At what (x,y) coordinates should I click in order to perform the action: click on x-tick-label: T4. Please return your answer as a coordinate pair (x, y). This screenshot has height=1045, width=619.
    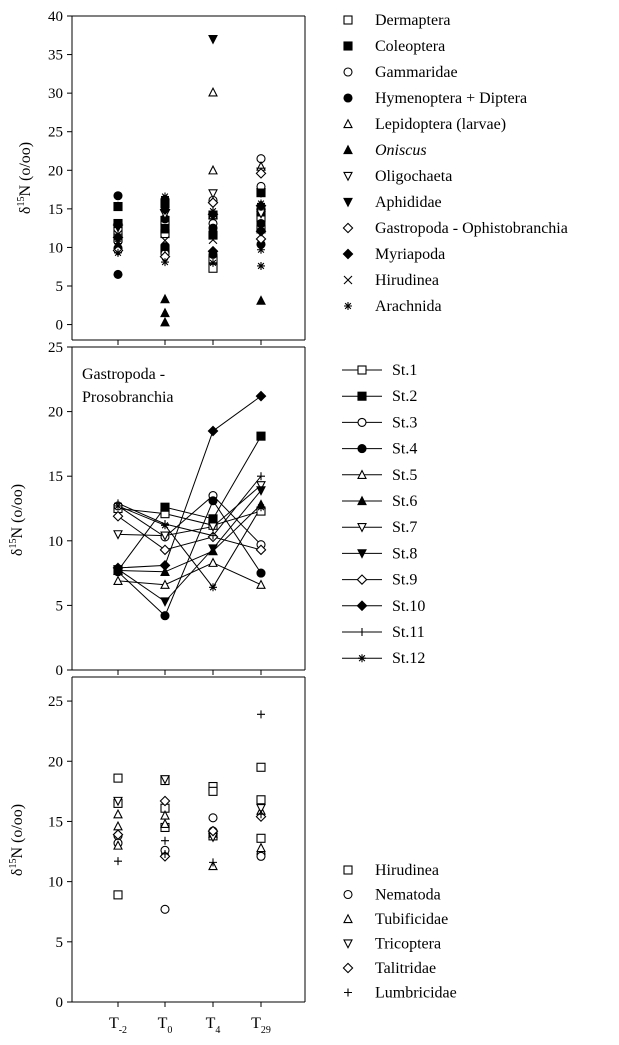
    Looking at the image, I should click on (213, 1025).